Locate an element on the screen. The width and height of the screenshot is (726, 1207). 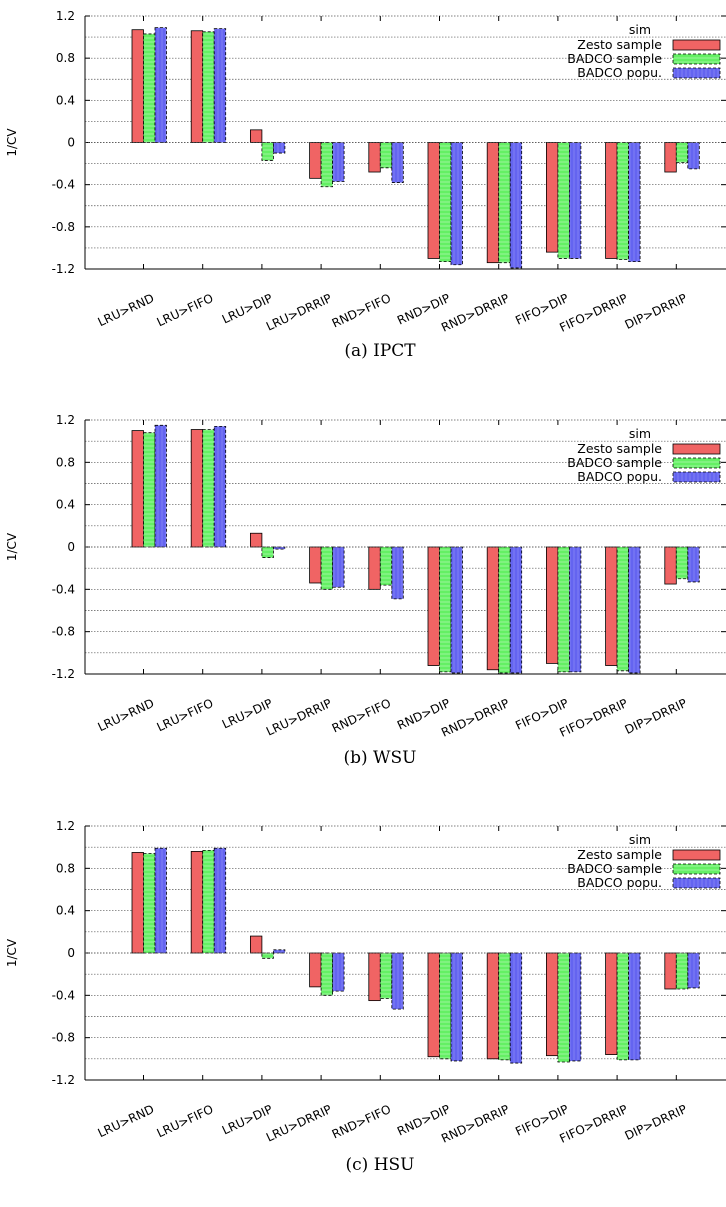
chart-caption: (a) IPCT is located at coordinates (380, 351).